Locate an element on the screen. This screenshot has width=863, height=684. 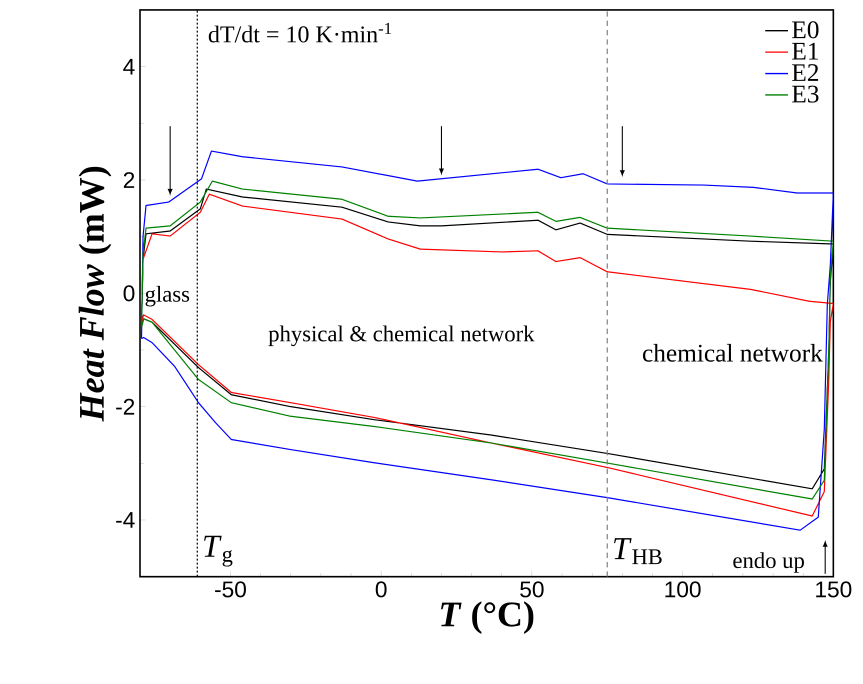
x-tick-label: 100 is located at coordinates (683, 589).